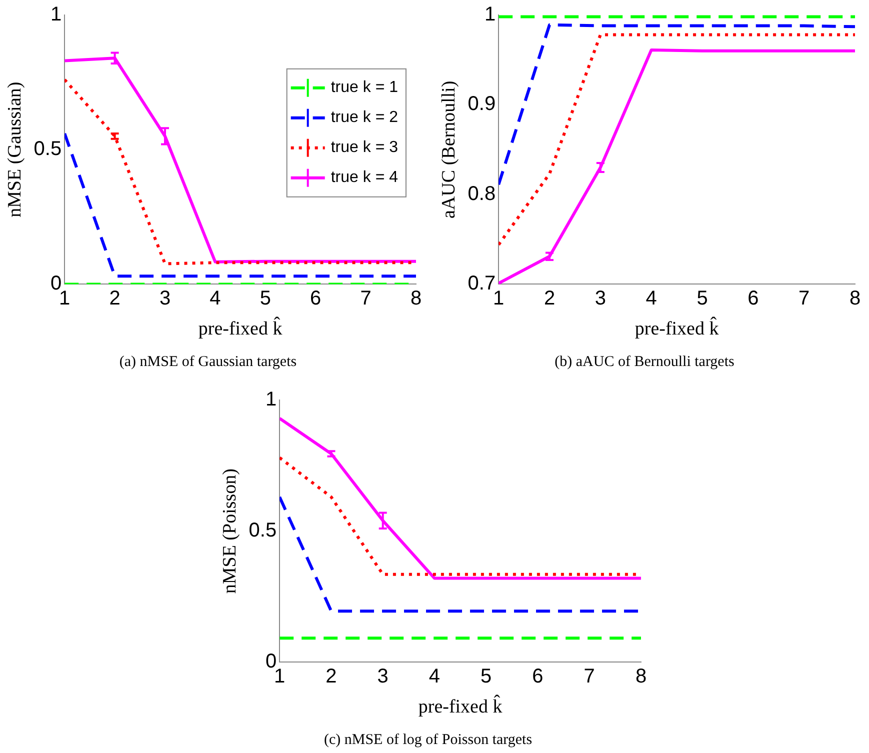 This screenshot has height=753, width=869. What do you see at coordinates (208, 362) in the screenshot?
I see `text: (a) nMSE of Gaussian targets` at bounding box center [208, 362].